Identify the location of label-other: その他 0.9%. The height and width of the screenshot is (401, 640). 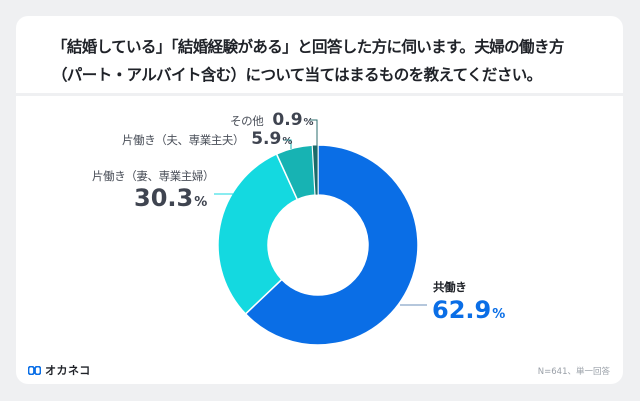
(272, 120).